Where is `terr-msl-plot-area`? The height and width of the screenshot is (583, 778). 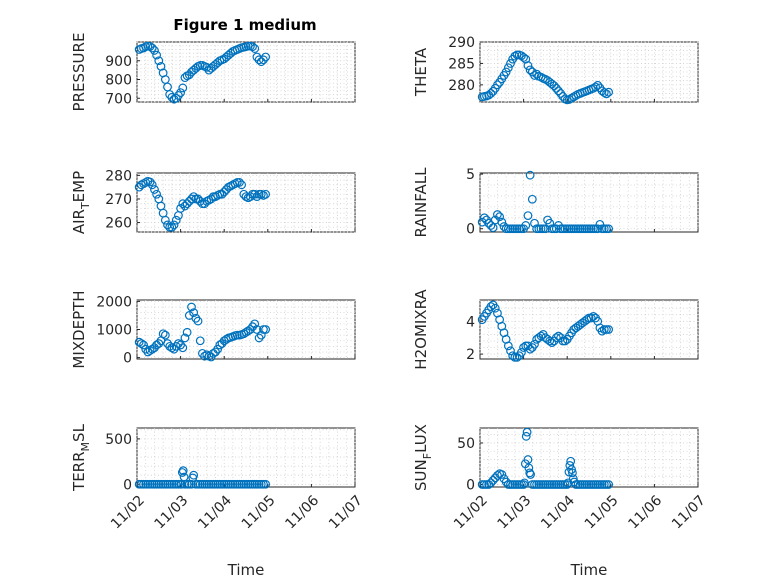 terr-msl-plot-area is located at coordinates (246, 457).